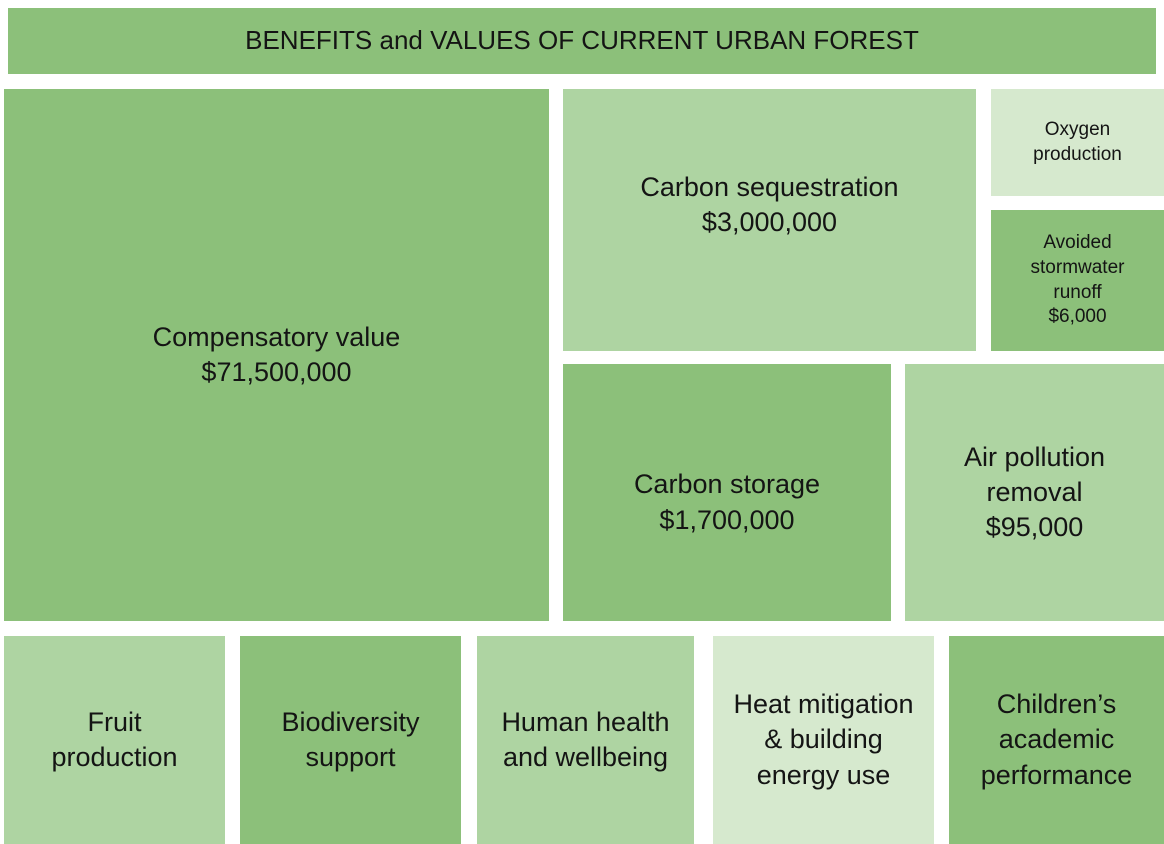 This screenshot has width=1164, height=844. Describe the element at coordinates (1034, 527) in the screenshot. I see `tile-value: $95,000` at that location.